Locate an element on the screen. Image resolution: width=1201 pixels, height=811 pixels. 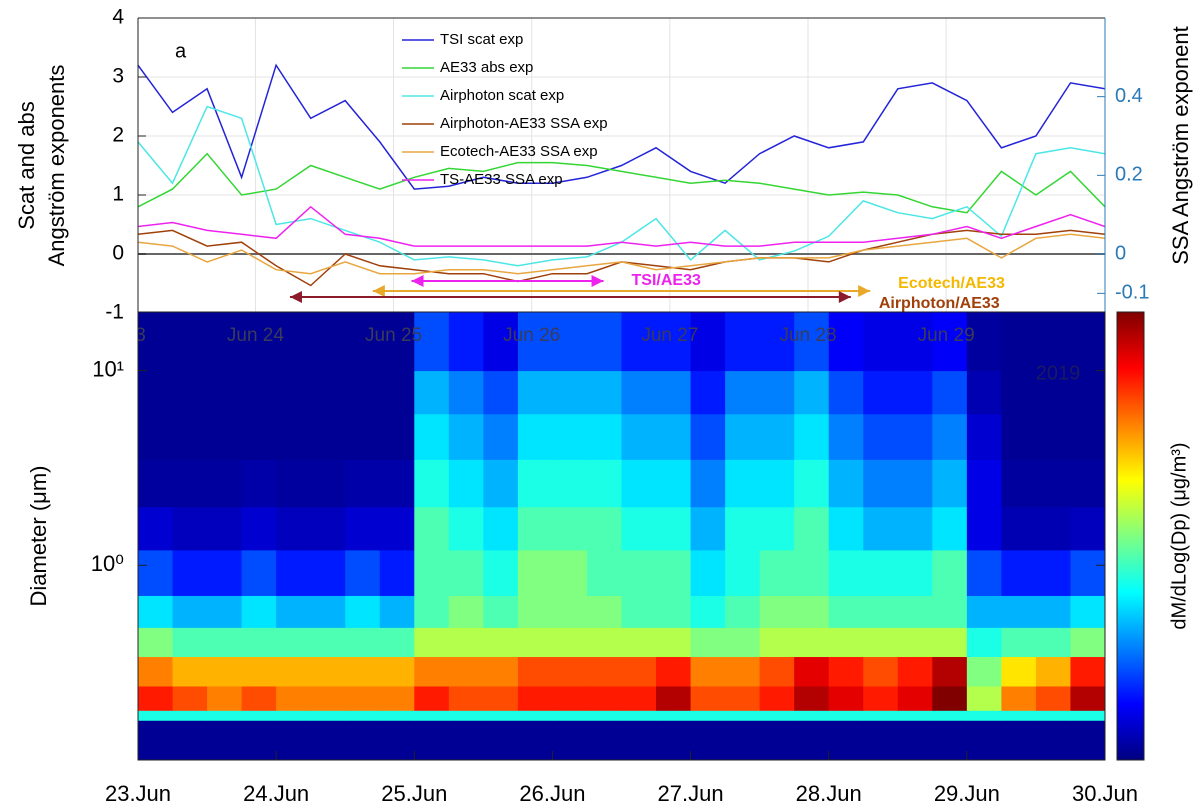
legend-label: AE33 abs exp is located at coordinates (486, 67).